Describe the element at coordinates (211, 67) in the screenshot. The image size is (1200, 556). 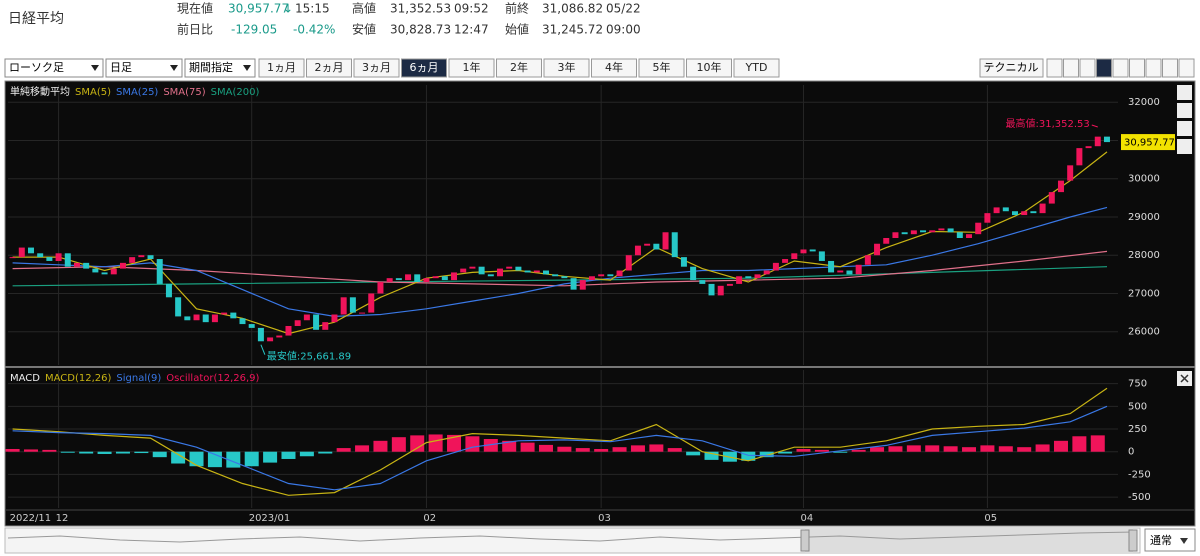
I see `select-label: 期間指定` at that location.